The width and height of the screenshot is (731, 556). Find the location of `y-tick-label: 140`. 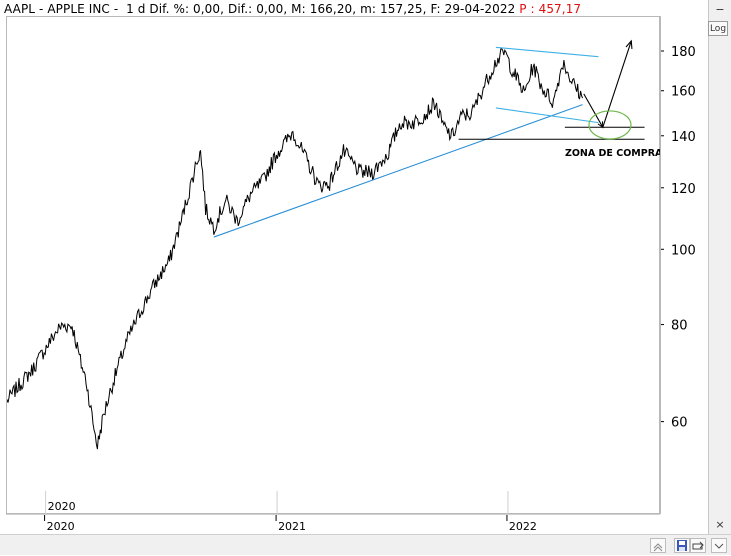

y-tick-label: 140 is located at coordinates (683, 137).